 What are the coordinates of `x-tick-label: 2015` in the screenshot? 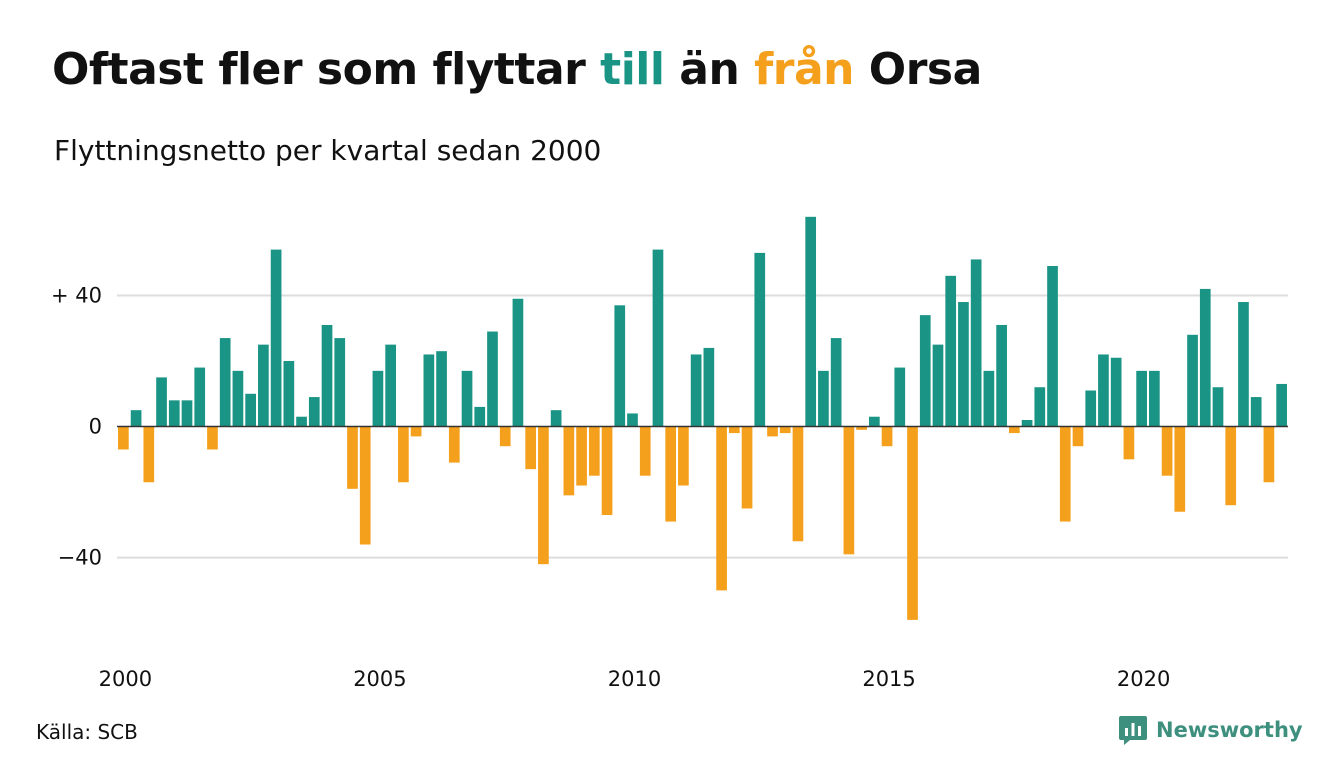 It's located at (888, 679).